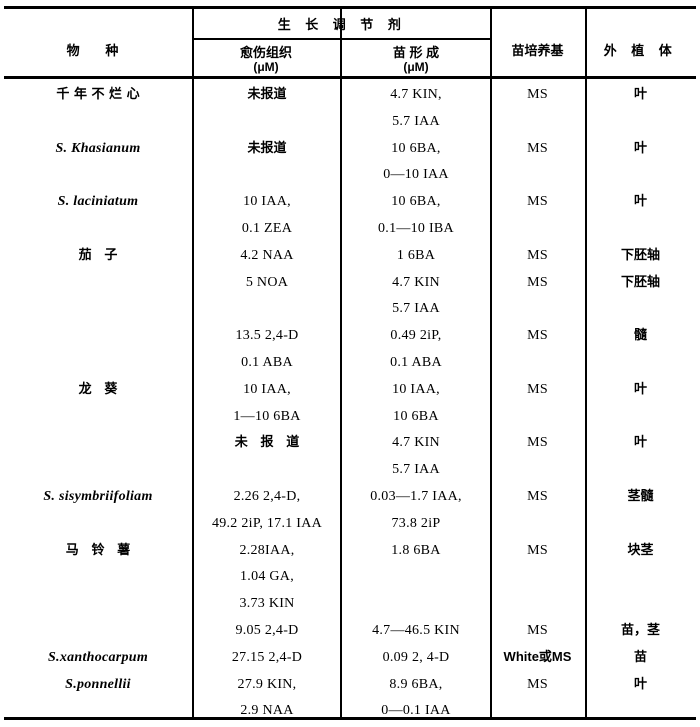 The height and width of the screenshot is (727, 700). I want to click on cell-callus: 1—10 6BA, so click(267, 416).